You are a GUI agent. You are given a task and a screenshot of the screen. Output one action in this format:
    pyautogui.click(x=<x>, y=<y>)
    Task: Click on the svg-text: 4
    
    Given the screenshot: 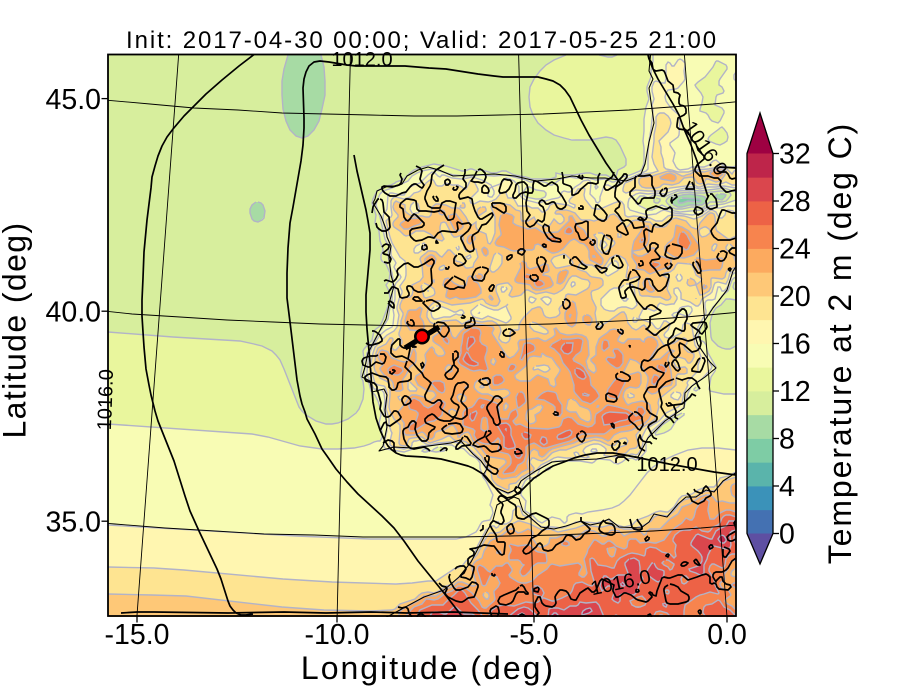 What is the action you would take?
    pyautogui.click(x=787, y=487)
    